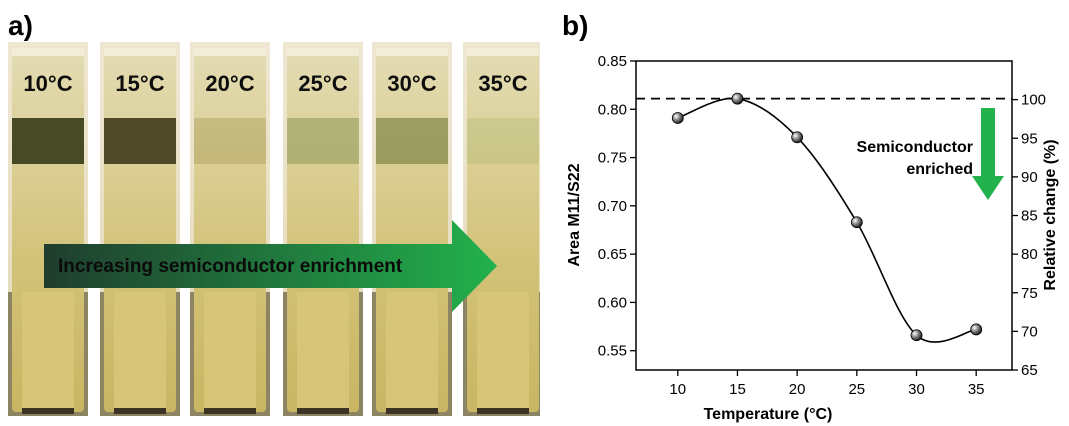 This screenshot has width=1069, height=426. I want to click on y2-tick-label: 75, so click(1029, 293).